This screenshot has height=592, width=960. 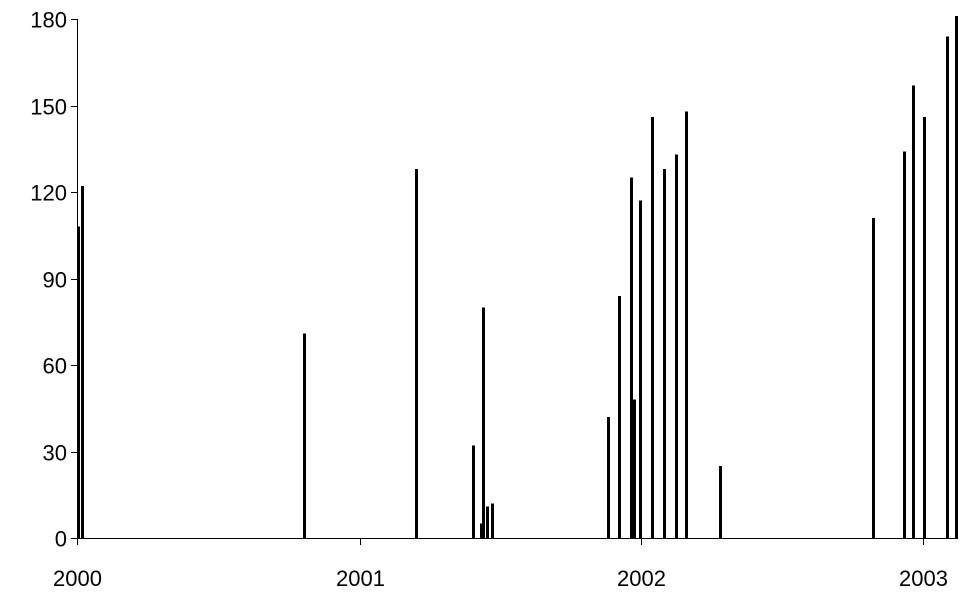 What do you see at coordinates (641, 578) in the screenshot?
I see `x-tick-label: 2002` at bounding box center [641, 578].